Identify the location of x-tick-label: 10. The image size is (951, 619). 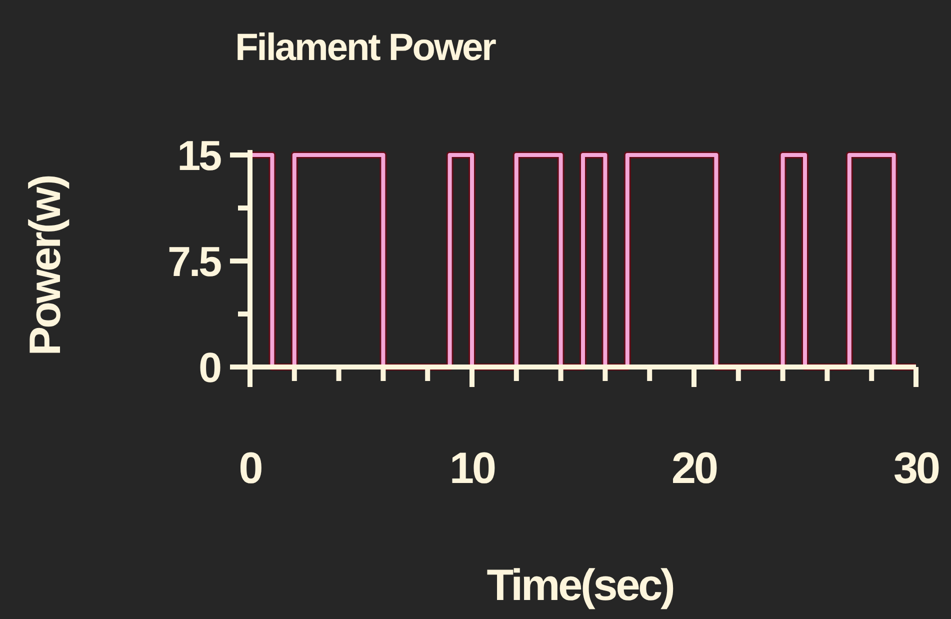
(472, 468).